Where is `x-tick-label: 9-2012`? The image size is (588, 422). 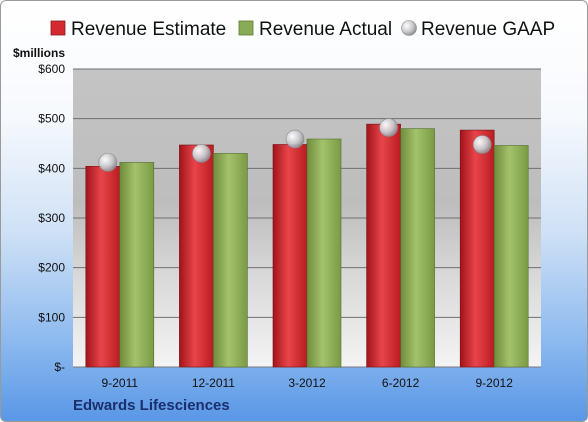
x-tick-label: 9-2012 is located at coordinates (495, 383).